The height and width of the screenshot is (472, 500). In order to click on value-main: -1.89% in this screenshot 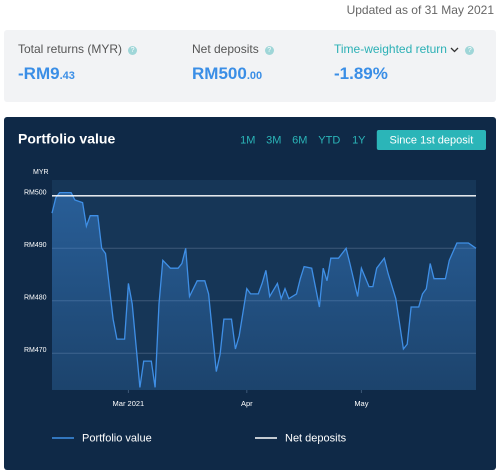, I will do `click(361, 73)`.